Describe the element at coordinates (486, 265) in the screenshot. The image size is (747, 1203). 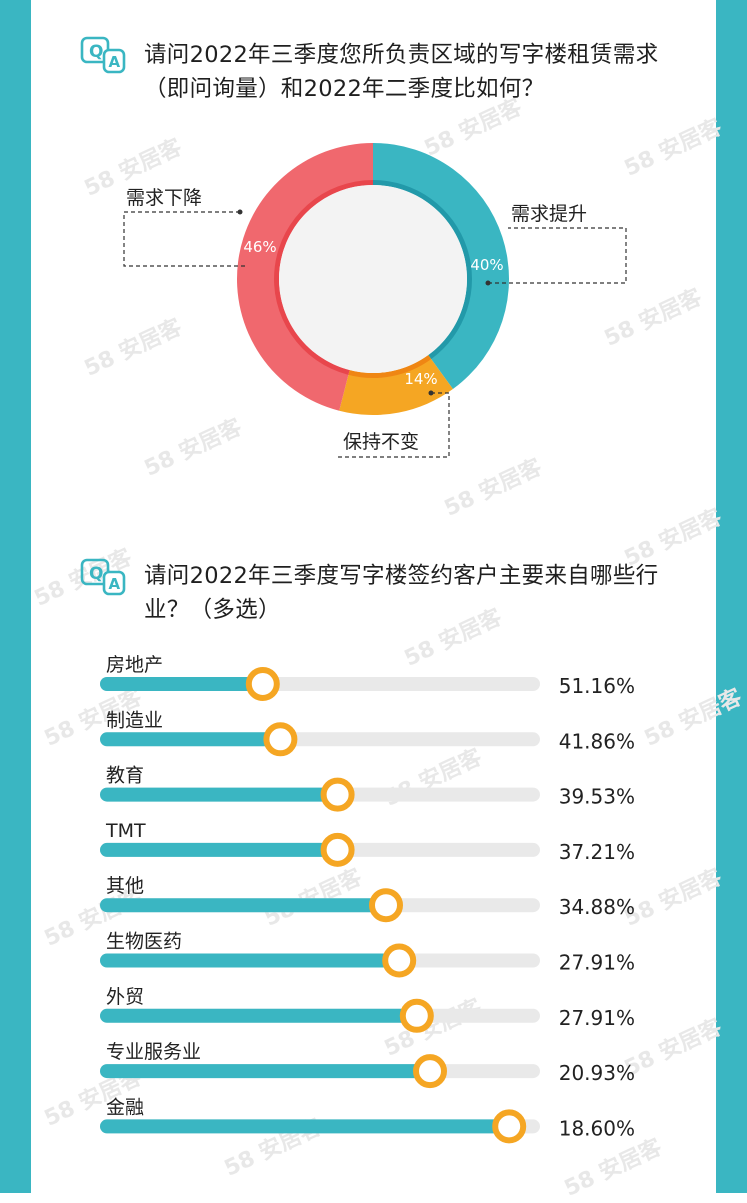
I see `slice-value-label: 40%` at that location.